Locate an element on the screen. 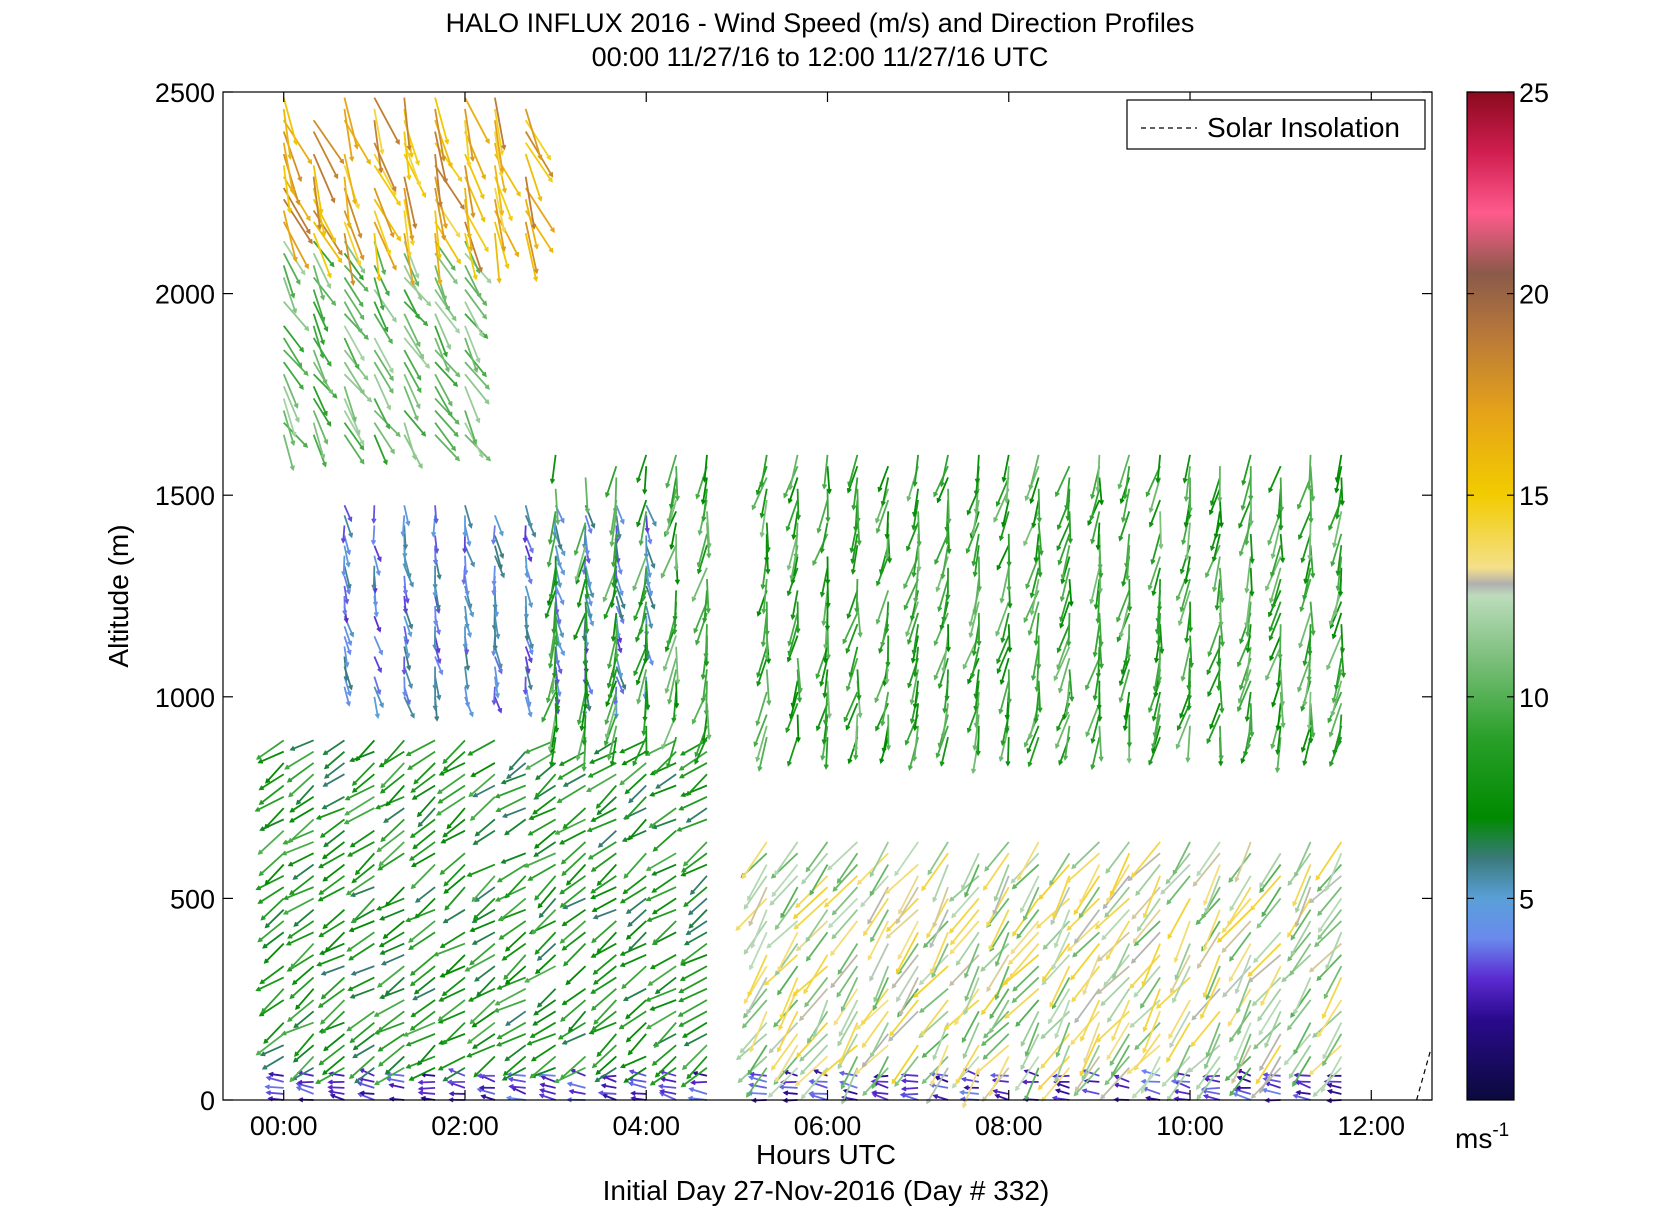  legend: Solar Insolation is located at coordinates (1276, 124).